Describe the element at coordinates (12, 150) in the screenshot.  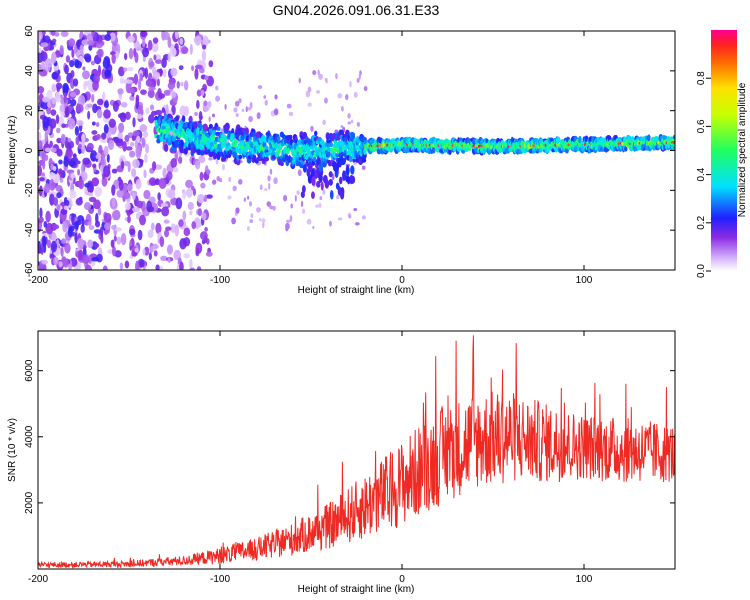
I see `spectrogram-y-label: Frequency (Hz)` at that location.